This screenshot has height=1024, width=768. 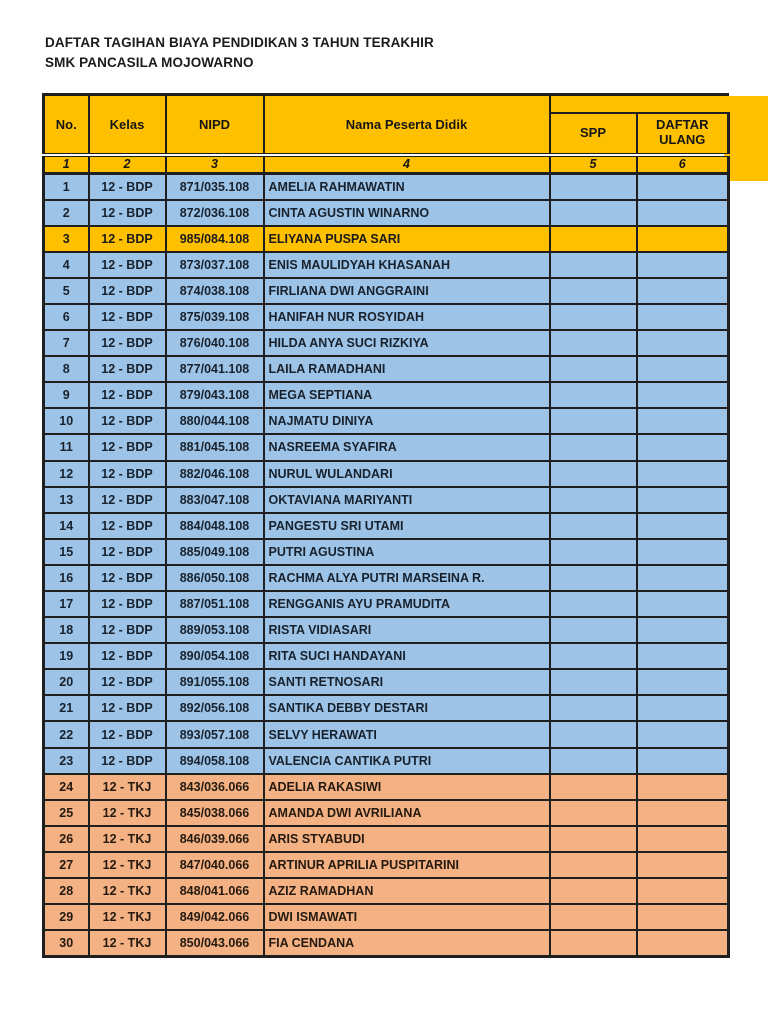 I want to click on cell-nipd: 892/056.108, so click(x=214, y=708).